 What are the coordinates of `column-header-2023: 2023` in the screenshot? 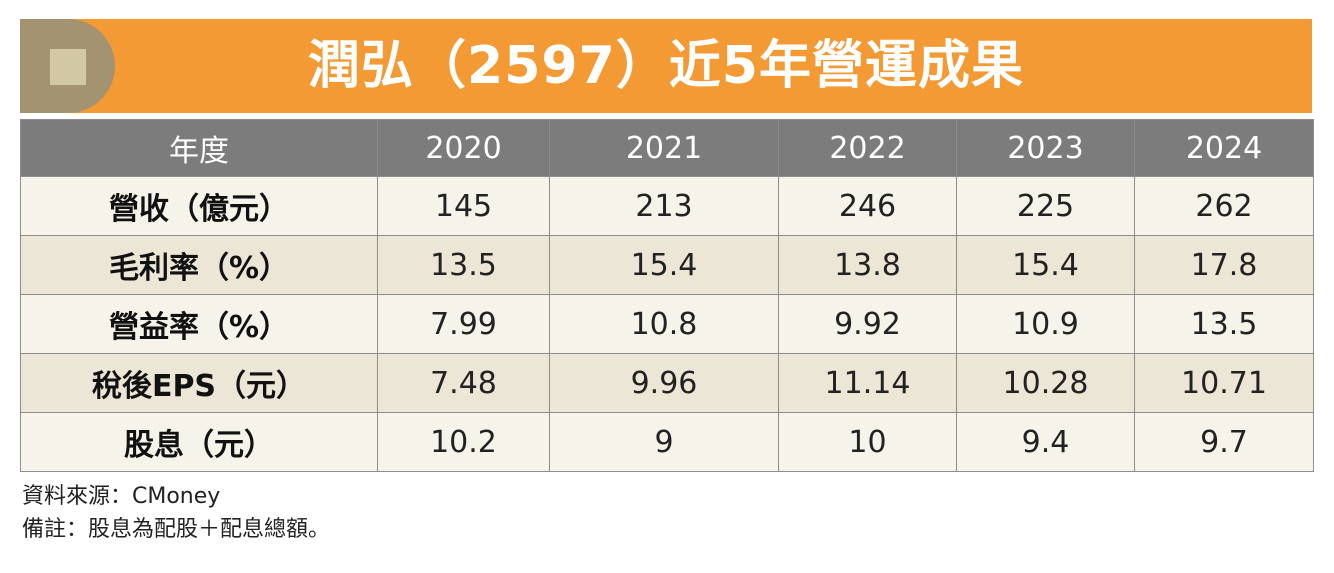 It's located at (1045, 148).